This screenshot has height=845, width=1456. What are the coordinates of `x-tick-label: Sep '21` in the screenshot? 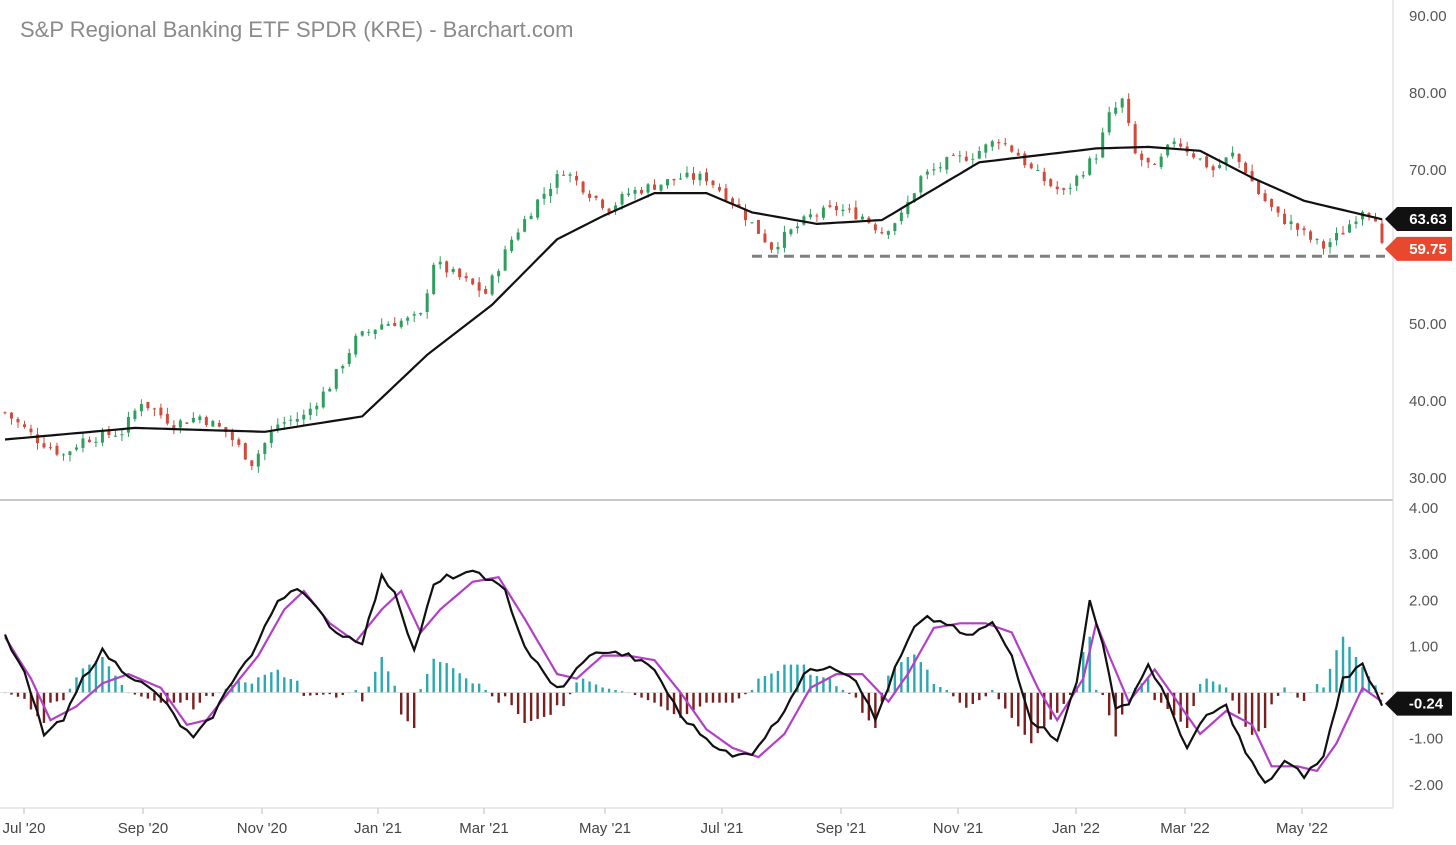 It's located at (841, 828).